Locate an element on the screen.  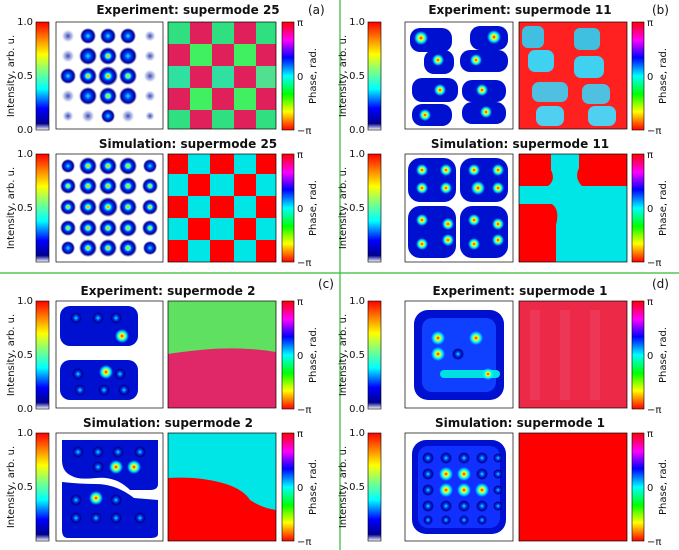
intensity-blobs-d-experiment is located at coordinates (459, 355).